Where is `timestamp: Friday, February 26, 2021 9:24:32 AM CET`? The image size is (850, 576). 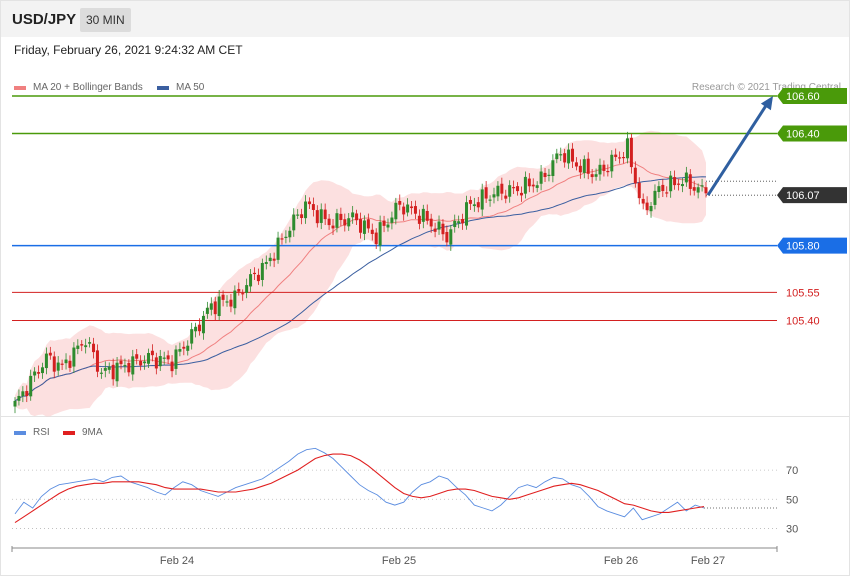
timestamp: Friday, February 26, 2021 9:24:32 AM CET is located at coordinates (128, 50).